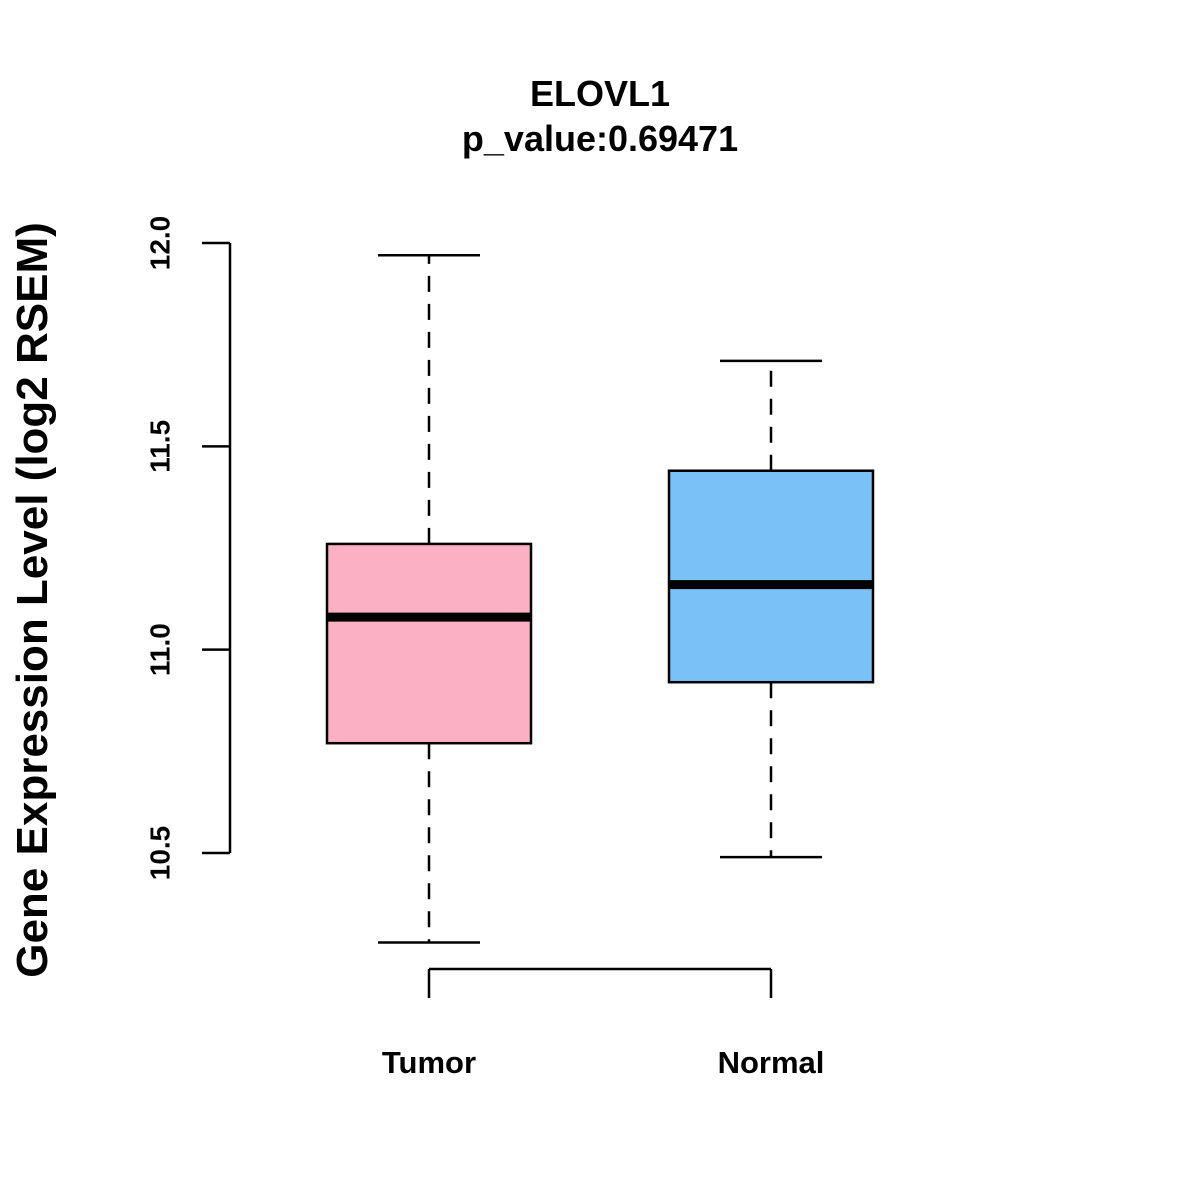  I want to click on x-tick-label-normal: Normal, so click(771, 1062).